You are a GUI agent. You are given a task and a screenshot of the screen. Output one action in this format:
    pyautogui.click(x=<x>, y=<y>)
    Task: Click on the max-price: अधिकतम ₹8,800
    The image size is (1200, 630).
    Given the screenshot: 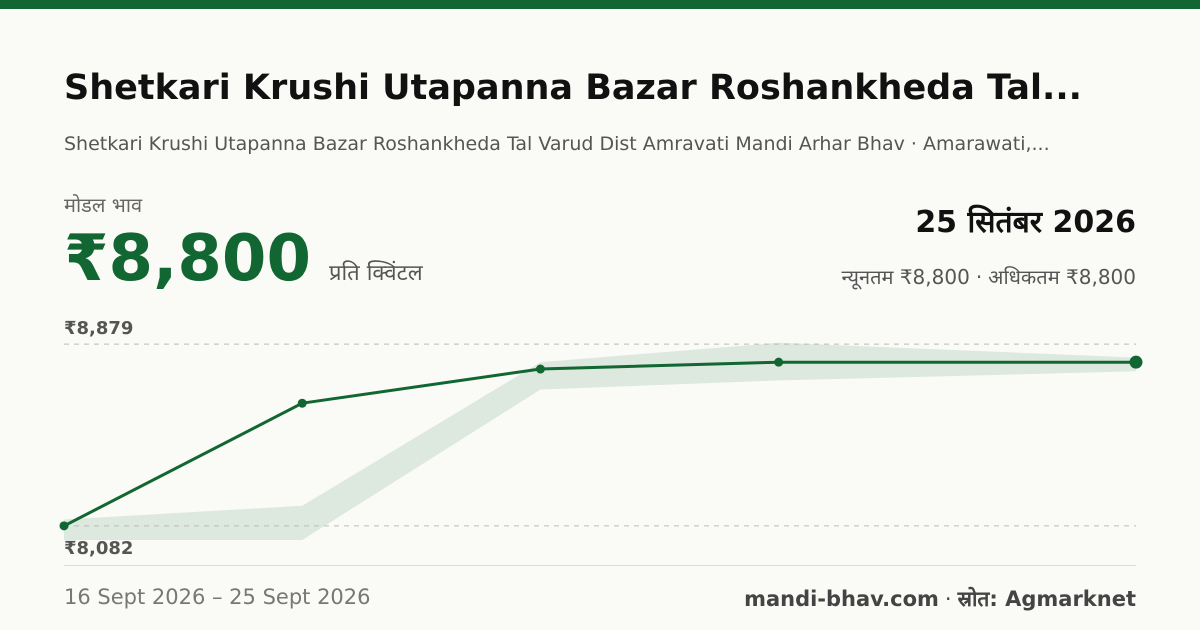 What is the action you would take?
    pyautogui.click(x=1062, y=277)
    